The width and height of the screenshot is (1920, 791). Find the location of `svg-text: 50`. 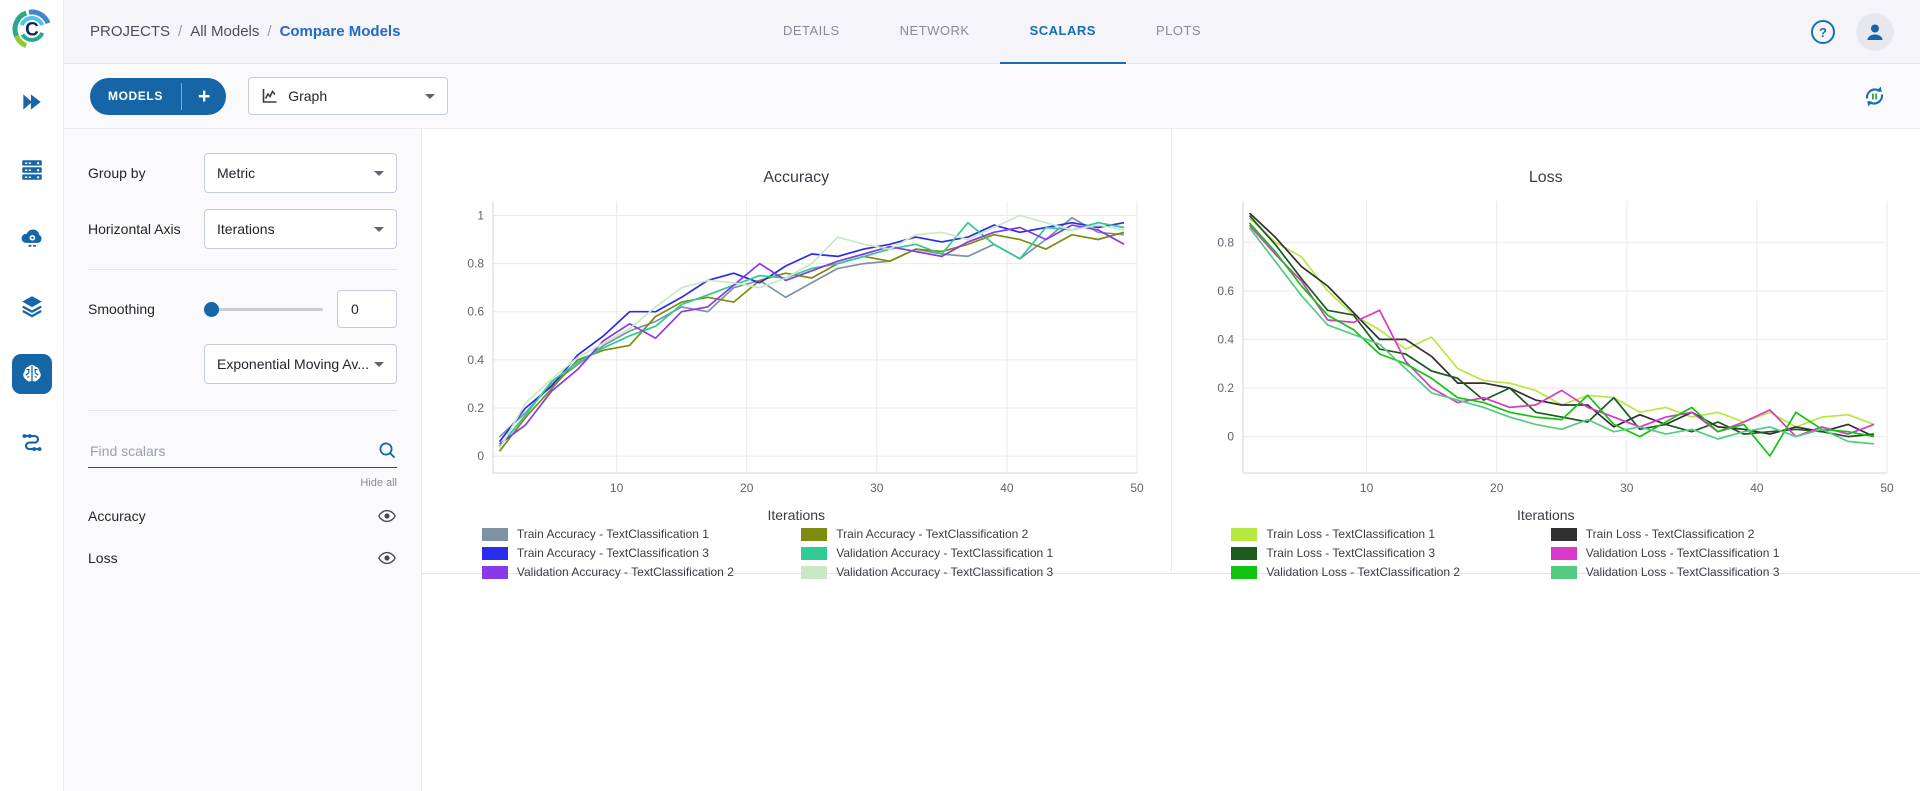

svg-text: 50 is located at coordinates (1138, 488).